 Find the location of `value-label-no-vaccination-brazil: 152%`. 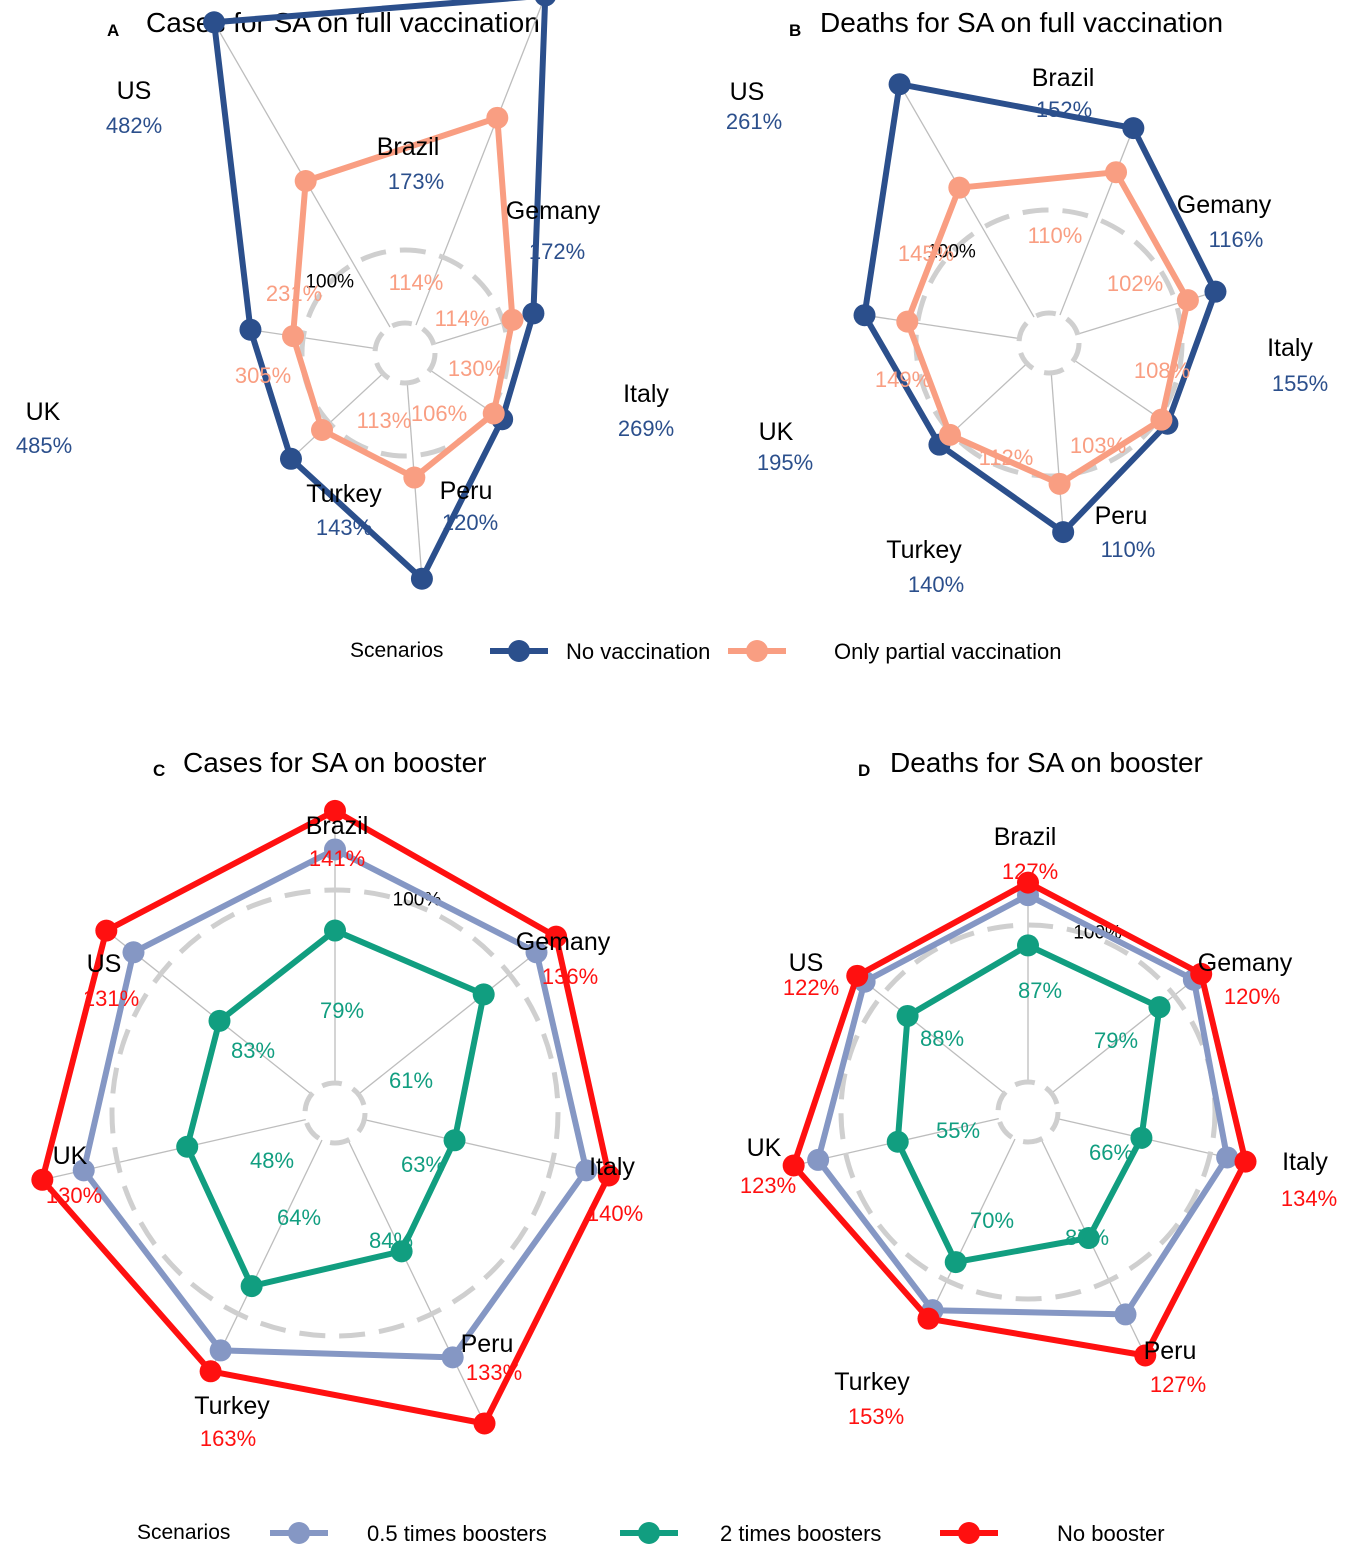

value-label-no-vaccination-brazil: 152% is located at coordinates (1064, 109).